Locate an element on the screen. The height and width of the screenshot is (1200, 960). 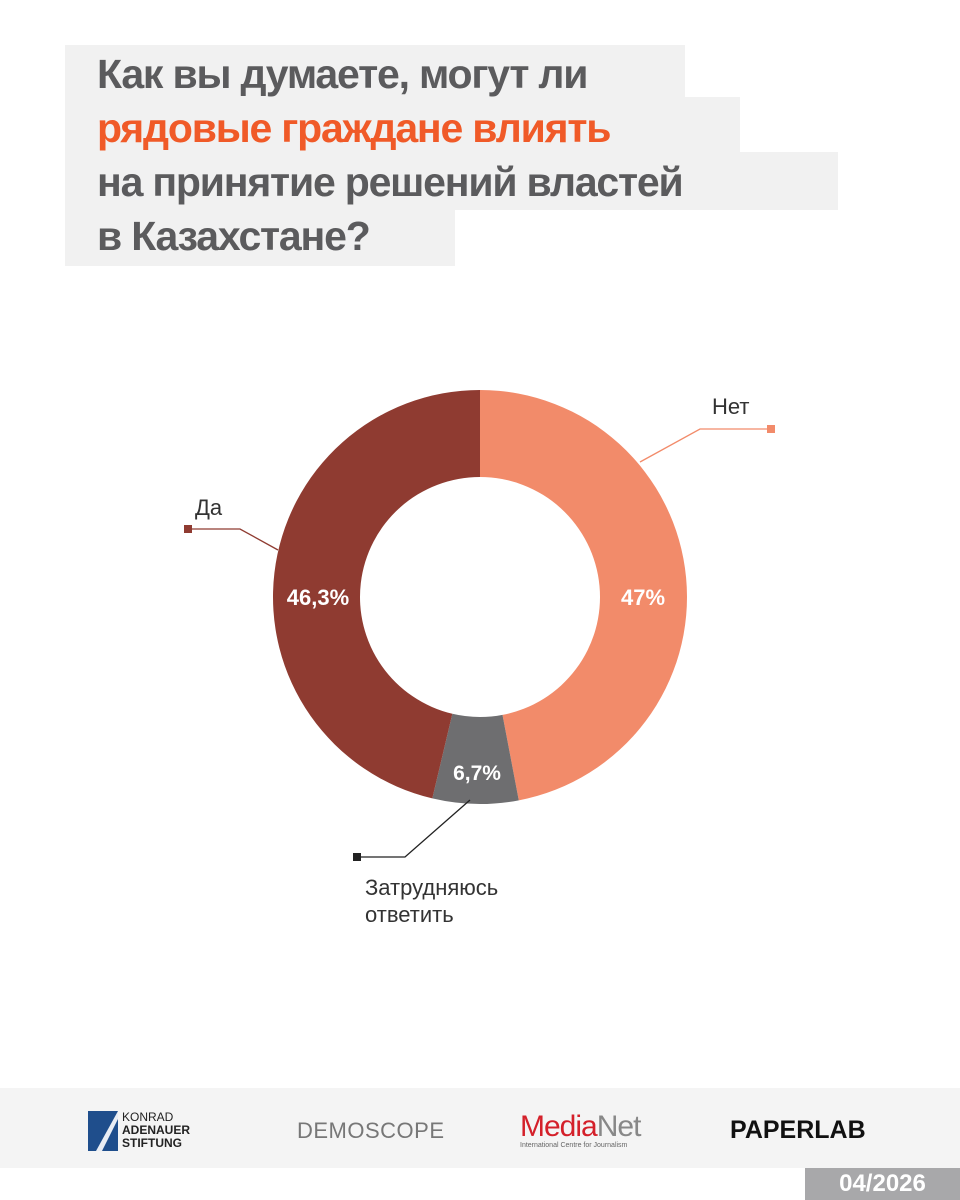
value-hard: 6,7% is located at coordinates (477, 773).